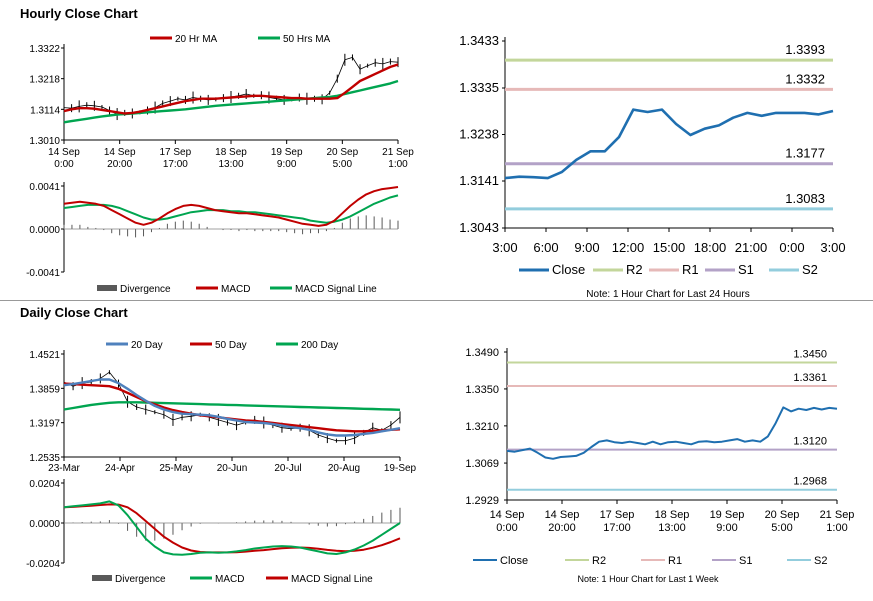  Describe the element at coordinates (810, 378) in the screenshot. I see `daily-pivot-level-label-r1: 1.3361` at that location.